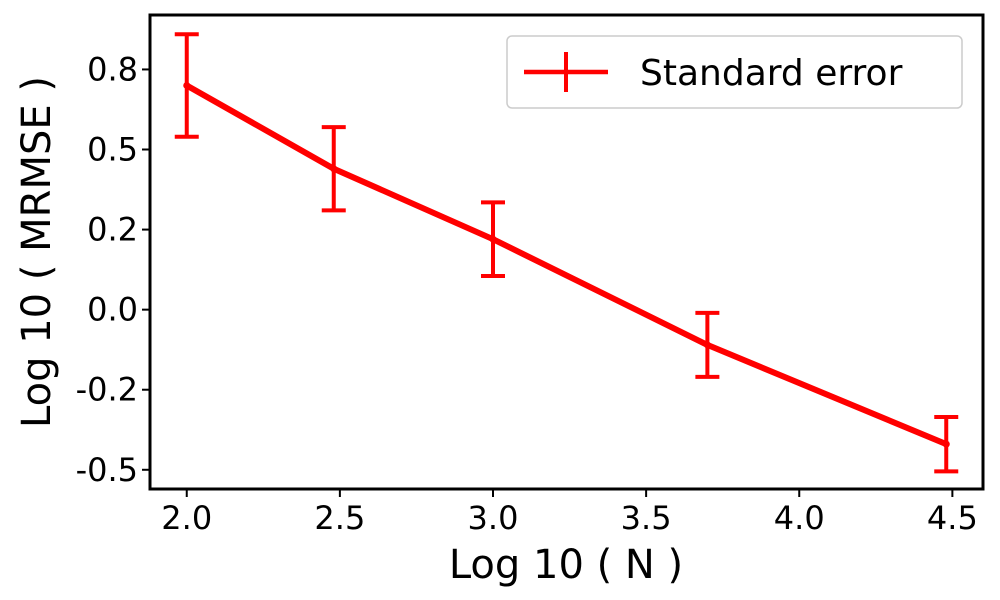  I want to click on legend-label: Standard error, so click(771, 73).